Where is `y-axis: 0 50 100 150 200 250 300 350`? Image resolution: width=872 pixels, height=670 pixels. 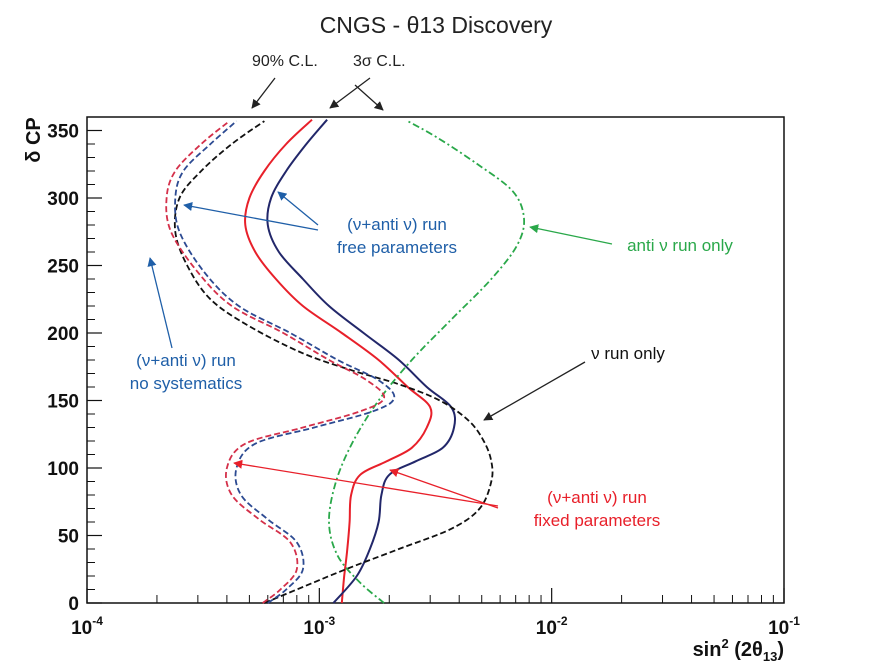
y-axis: 0 50 100 150 200 250 300 350 is located at coordinates (74, 365).